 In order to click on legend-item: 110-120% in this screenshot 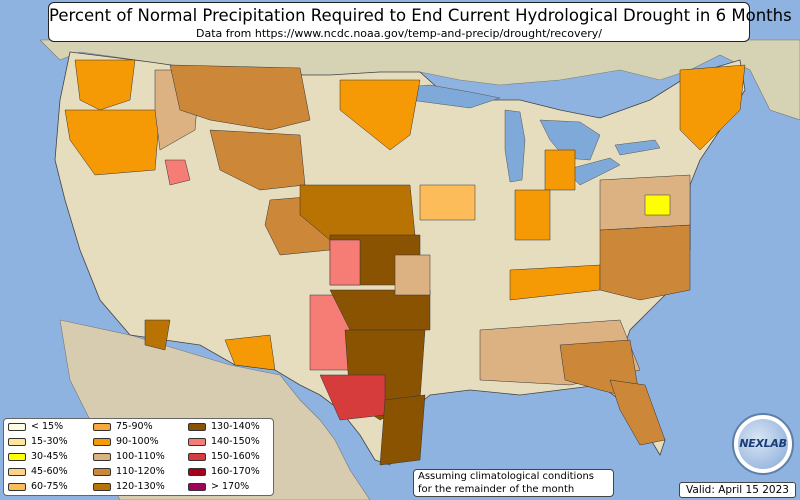, I will do `click(129, 472)`.